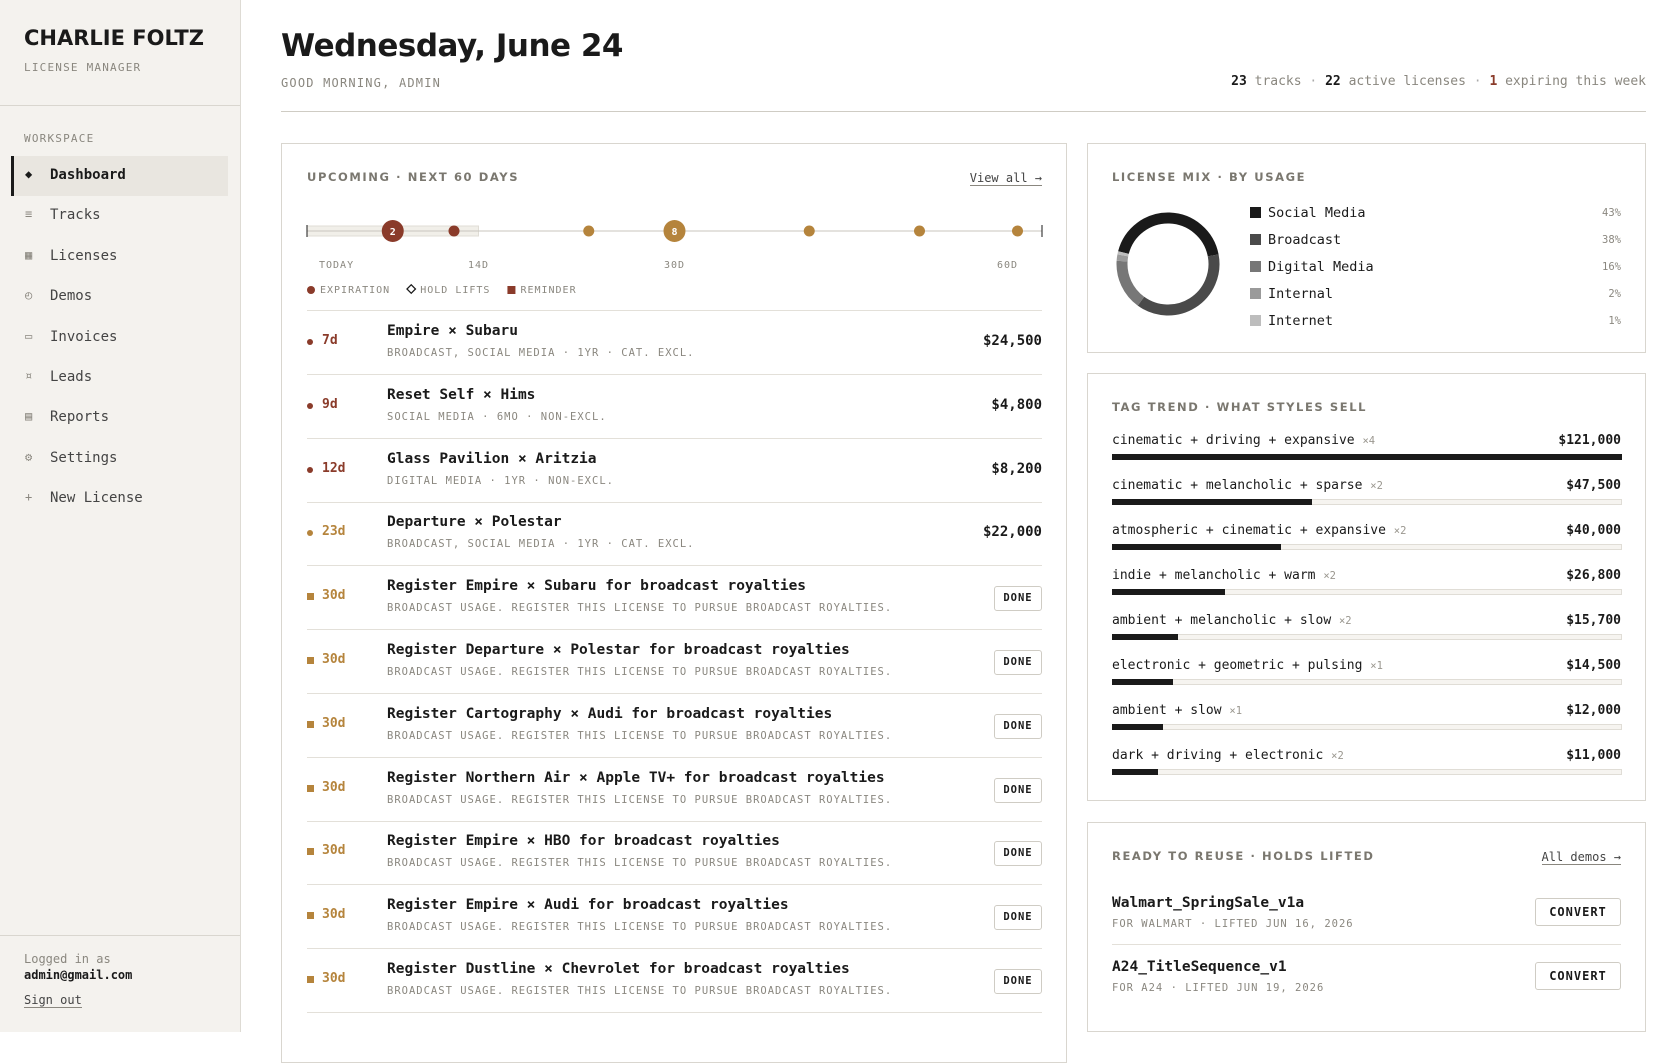  I want to click on nav-item: ▭ Invoices, so click(119, 338).